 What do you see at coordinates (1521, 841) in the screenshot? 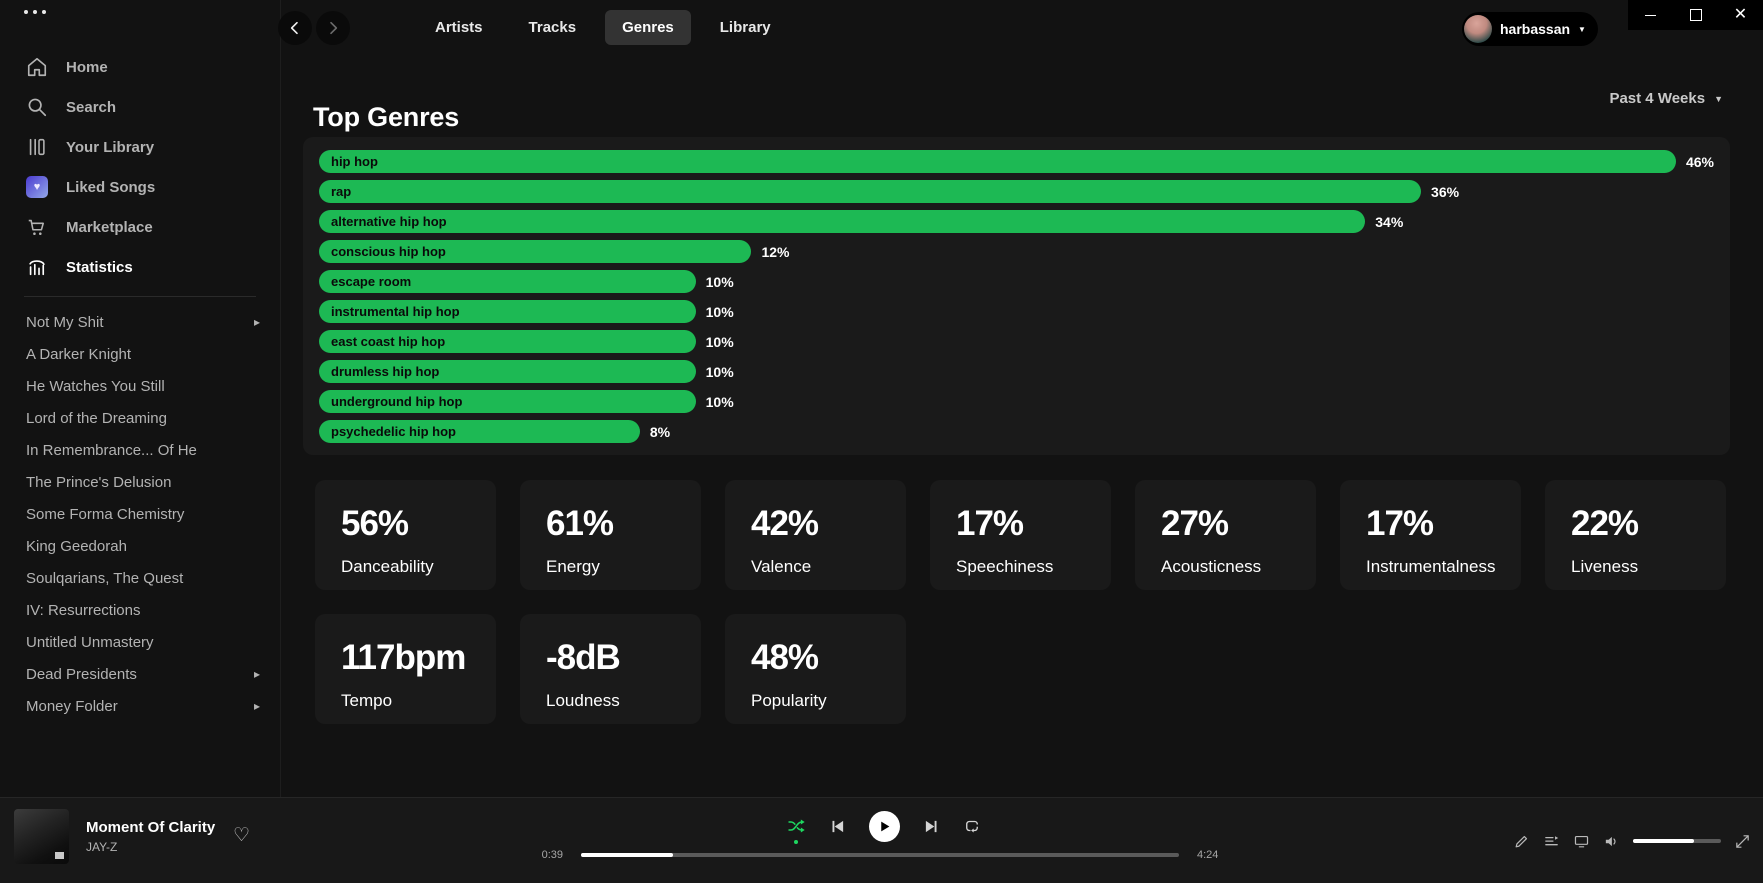
I see `lyrics-button` at bounding box center [1521, 841].